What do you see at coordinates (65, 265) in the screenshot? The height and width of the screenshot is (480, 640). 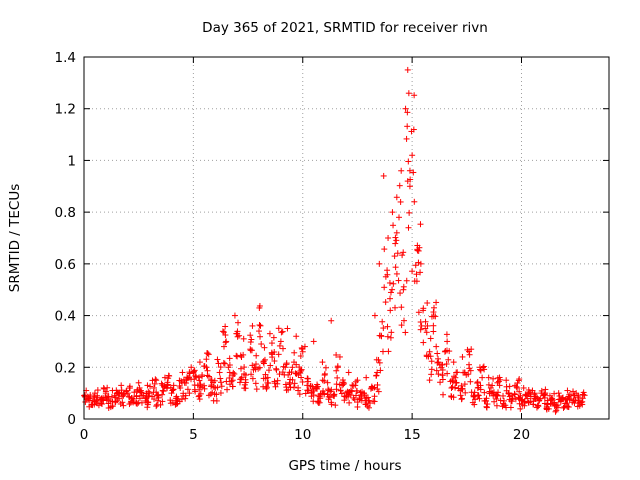 I see `y-tick-label: 0.6` at bounding box center [65, 265].